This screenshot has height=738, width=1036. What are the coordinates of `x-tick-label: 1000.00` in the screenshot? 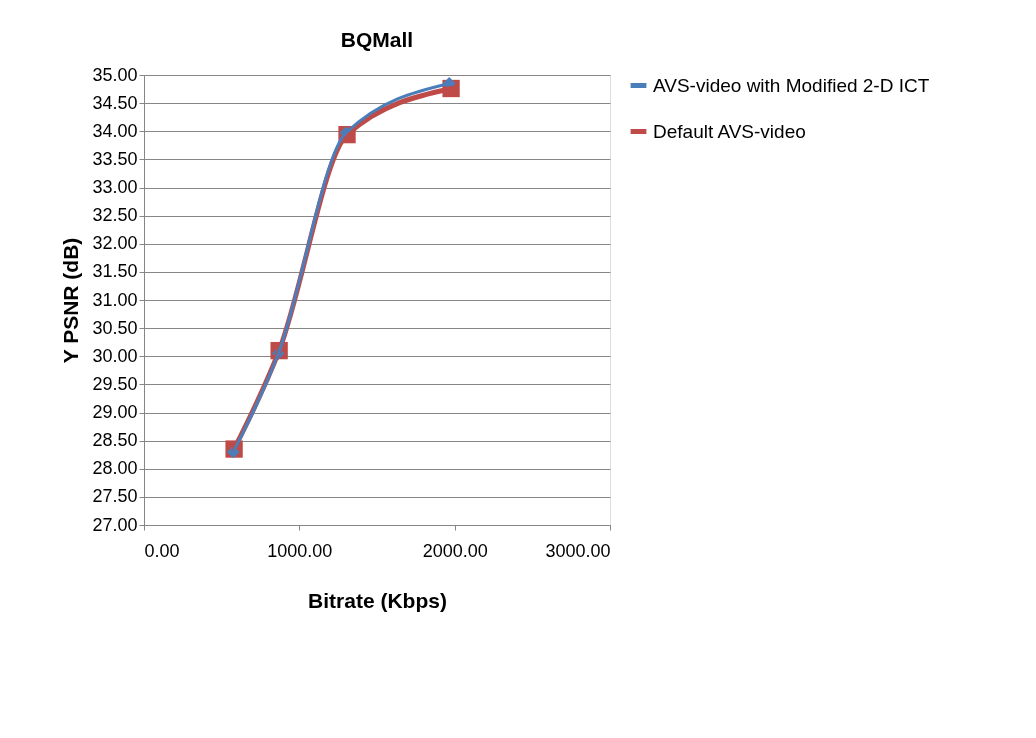 It's located at (300, 550).